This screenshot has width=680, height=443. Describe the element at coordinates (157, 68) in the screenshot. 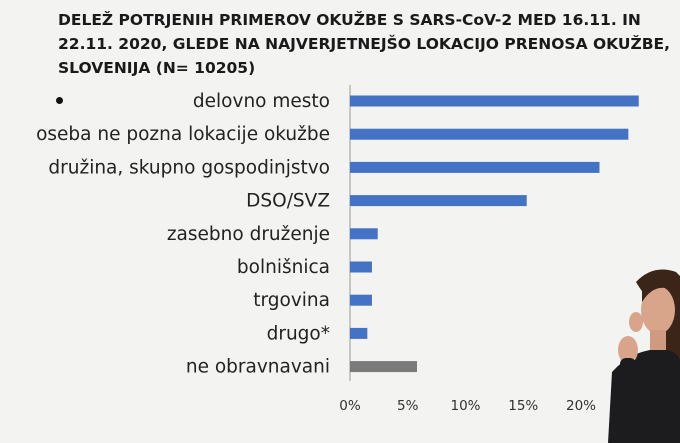

I see `chart-title-line-3: SLOVENIJA (N= 10205)` at that location.